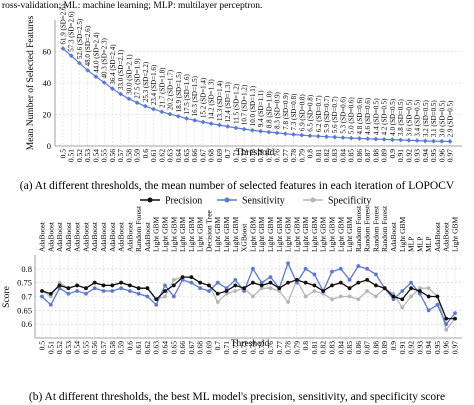  I want to click on features-data-label: 7.3 (SD=0.8), so click(294, 111).